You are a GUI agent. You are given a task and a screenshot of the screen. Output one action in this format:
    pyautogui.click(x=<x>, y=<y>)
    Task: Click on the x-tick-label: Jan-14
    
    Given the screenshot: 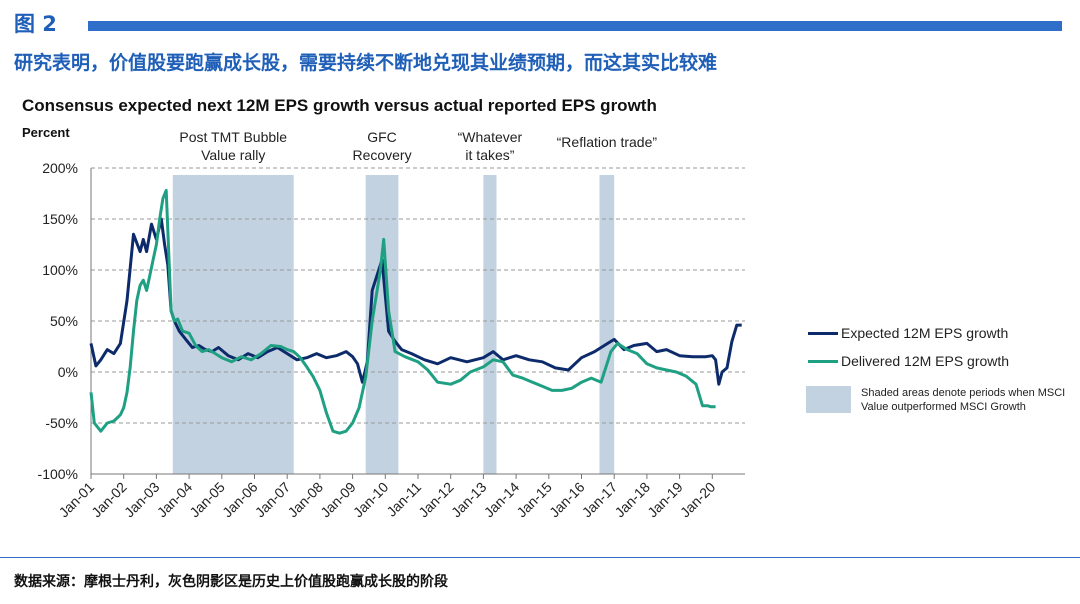 What is the action you would take?
    pyautogui.click(x=502, y=500)
    